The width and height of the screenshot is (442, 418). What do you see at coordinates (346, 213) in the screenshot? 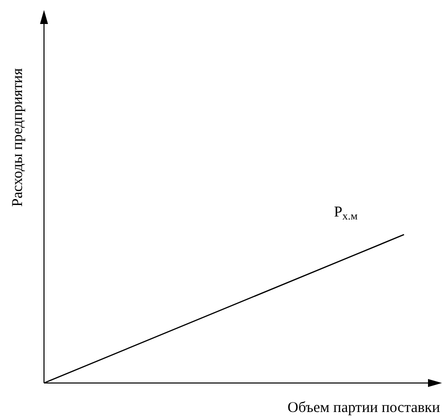
I see `series-label: Р$_{х.м}$` at bounding box center [346, 213].